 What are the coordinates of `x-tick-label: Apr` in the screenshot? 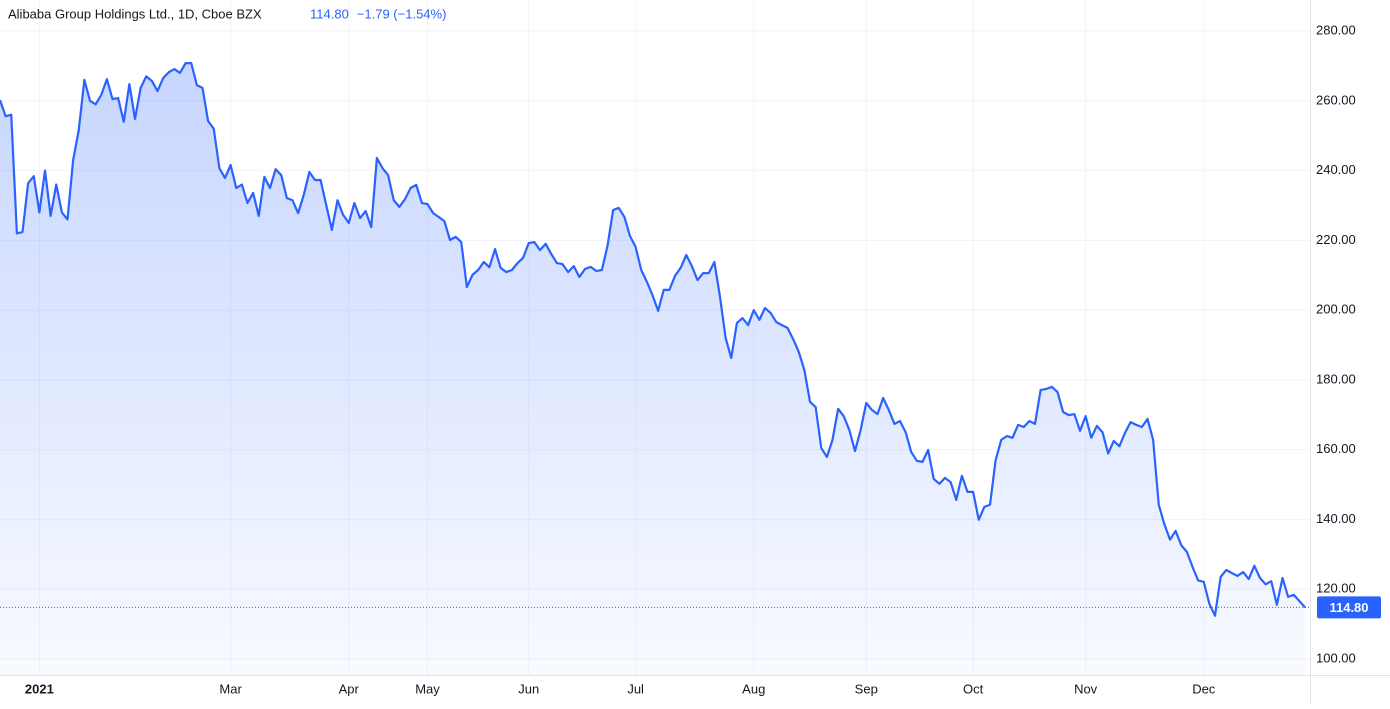 It's located at (349, 688).